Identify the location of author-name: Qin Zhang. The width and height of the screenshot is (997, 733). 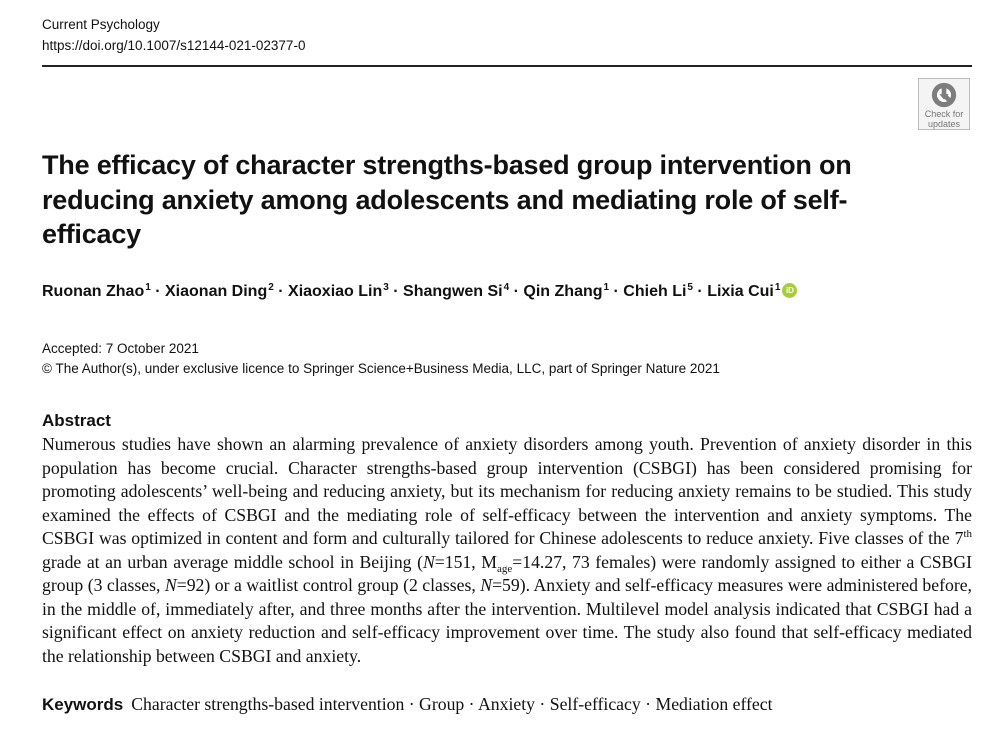
(563, 291).